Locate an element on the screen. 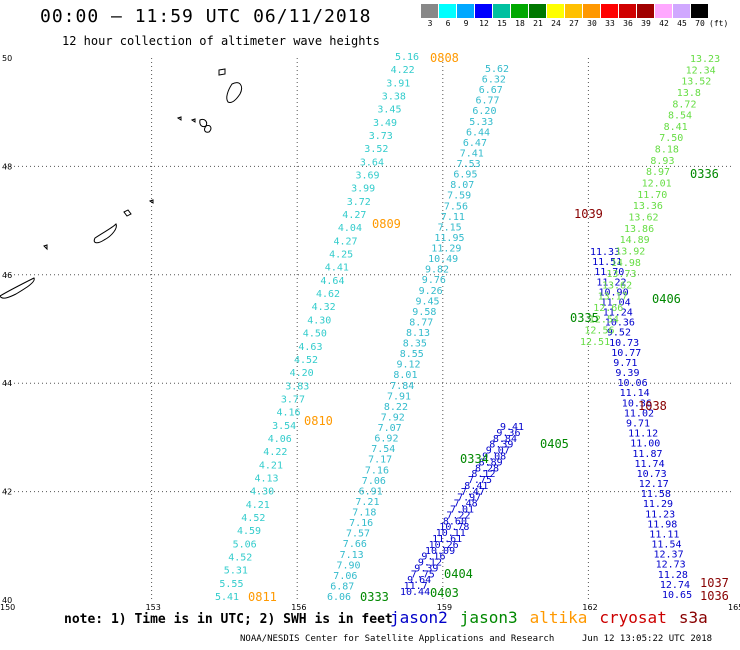 Image resolution: width=740 pixels, height=650 pixels. swh-observation: 3.77 is located at coordinates (293, 399).